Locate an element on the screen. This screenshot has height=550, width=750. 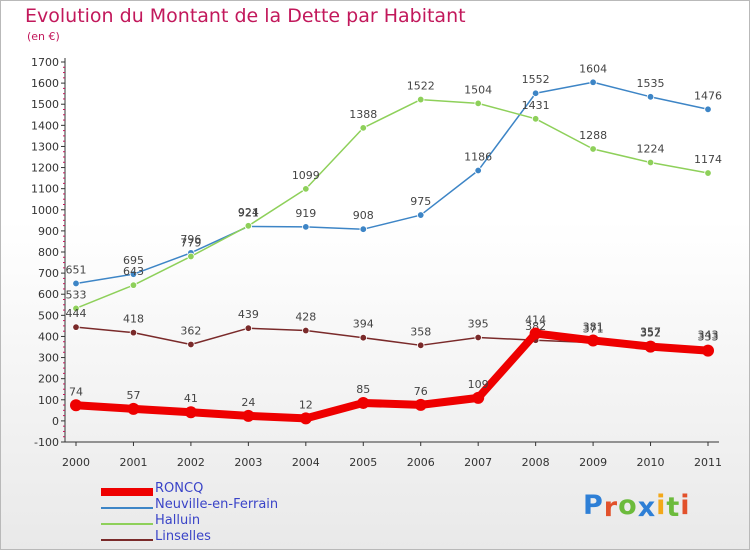
data-label-neuville-en-ferrain: 796 is located at coordinates (190, 239).